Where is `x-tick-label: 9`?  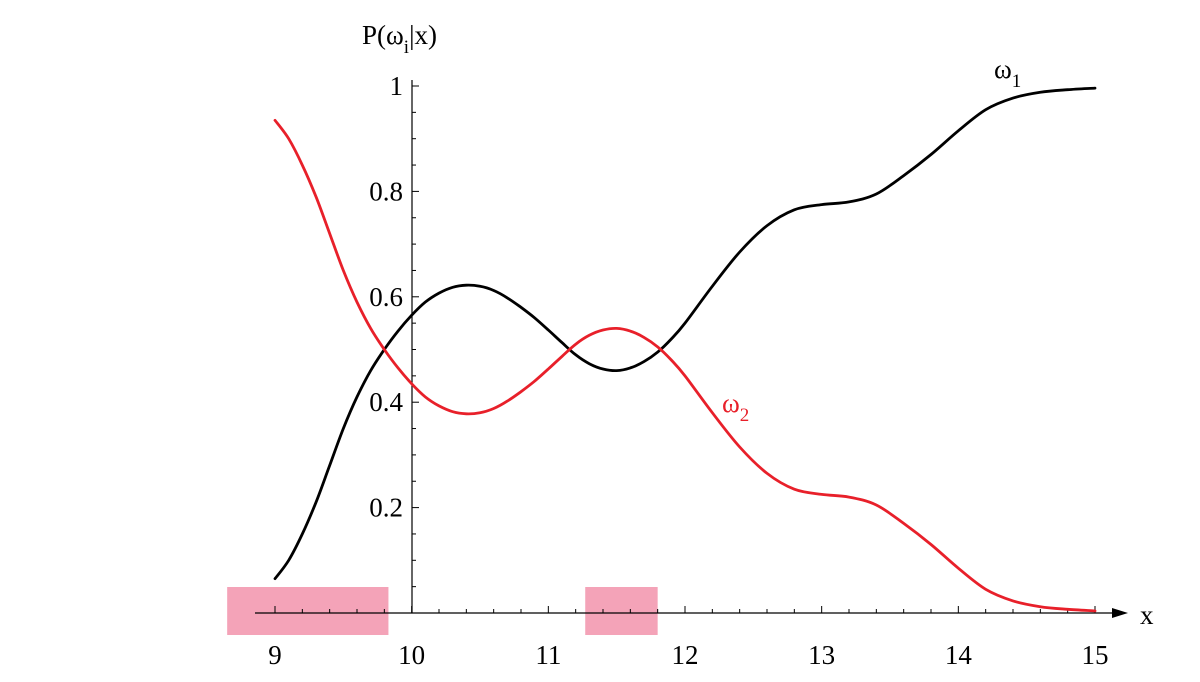 x-tick-label: 9 is located at coordinates (275, 655).